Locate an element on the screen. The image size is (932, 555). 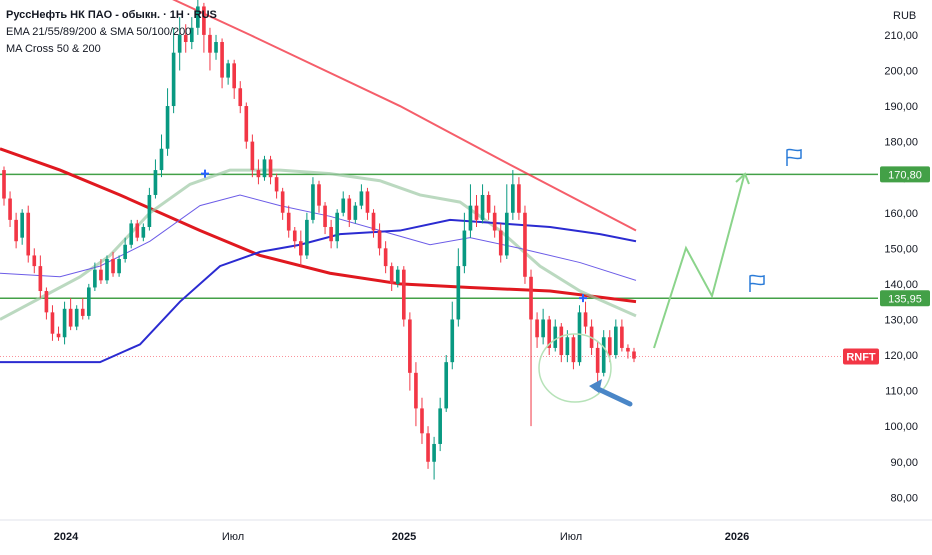
y-tick-label: 120,00 is located at coordinates (901, 356).